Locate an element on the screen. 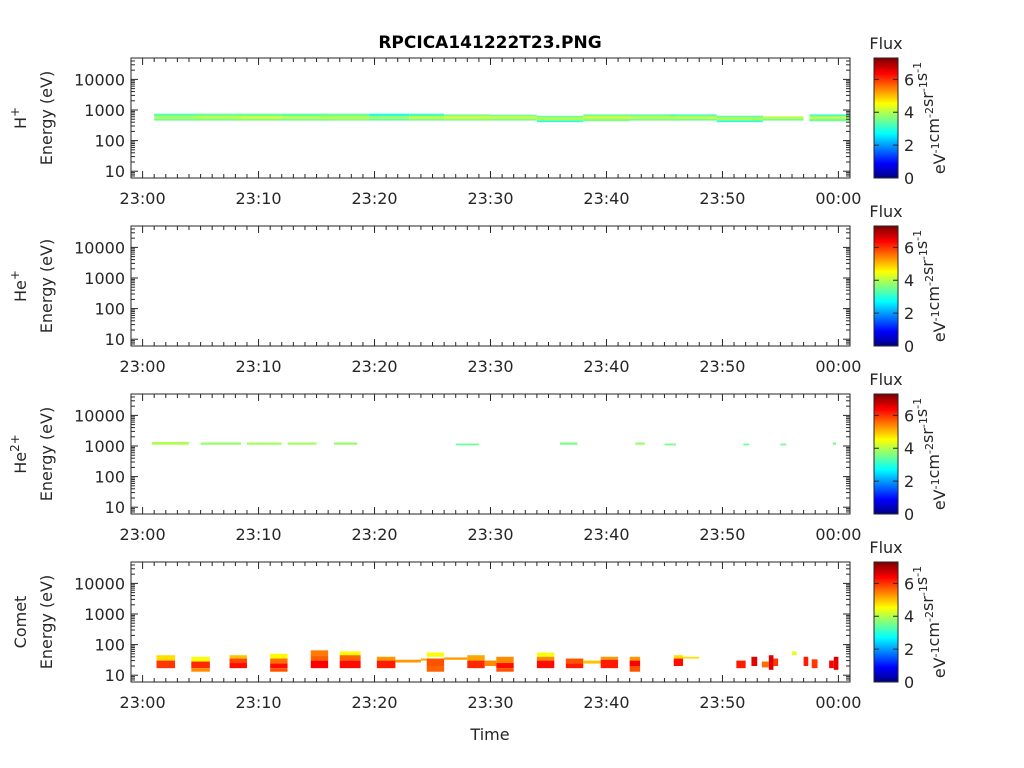  x-tick-label: 23:00 is located at coordinates (143, 702).